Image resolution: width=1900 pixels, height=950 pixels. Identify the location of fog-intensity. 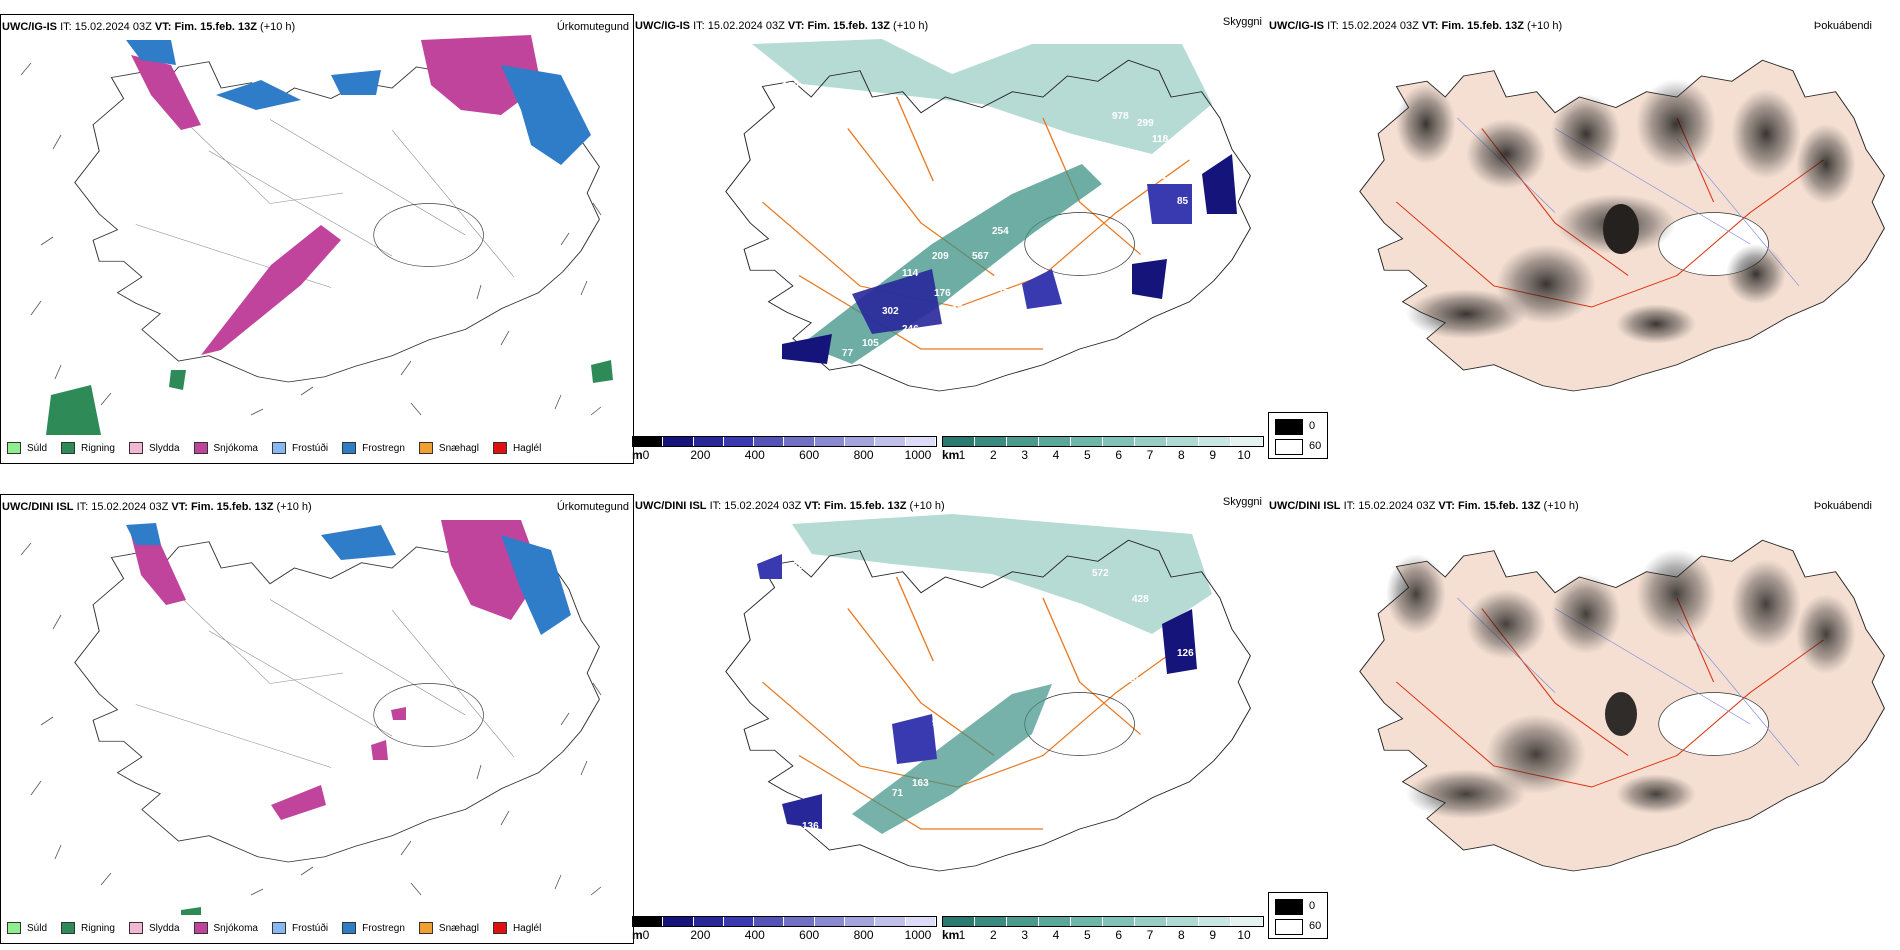
(1621, 684).